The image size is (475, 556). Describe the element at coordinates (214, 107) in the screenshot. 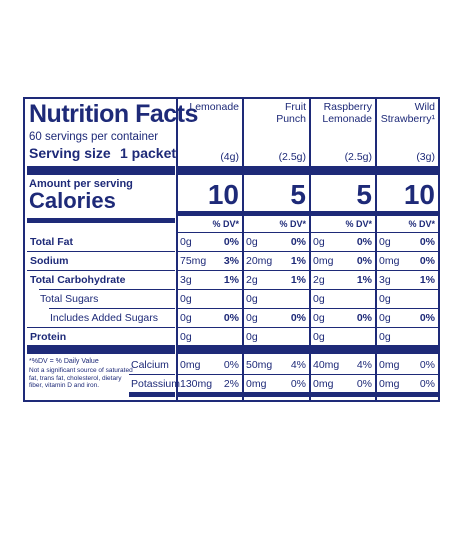

I see `flavor-name: Lemonade` at that location.